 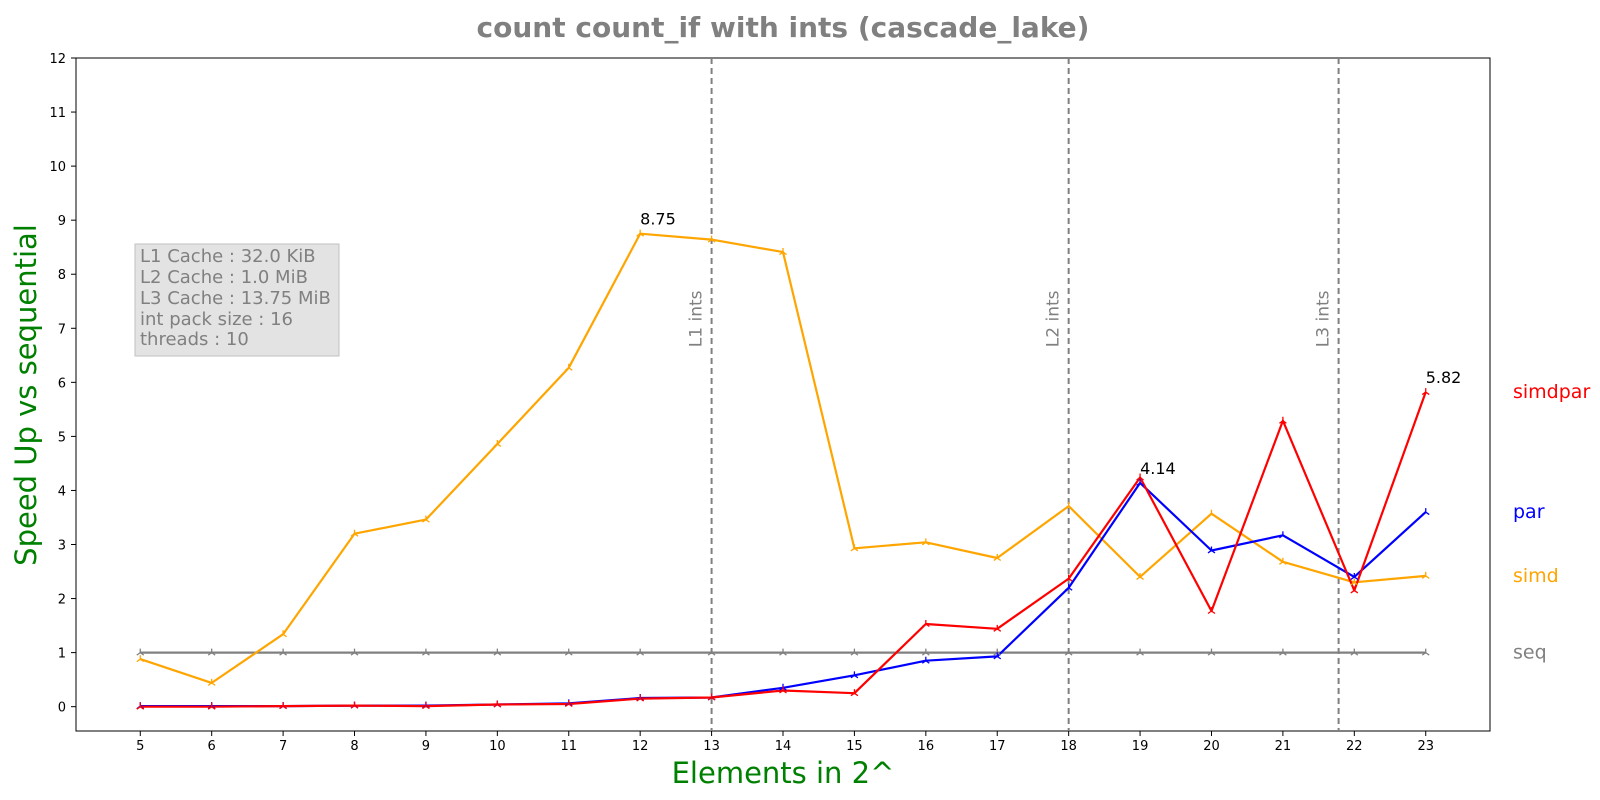 I want to click on x-tick-label: 9, so click(x=426, y=746).